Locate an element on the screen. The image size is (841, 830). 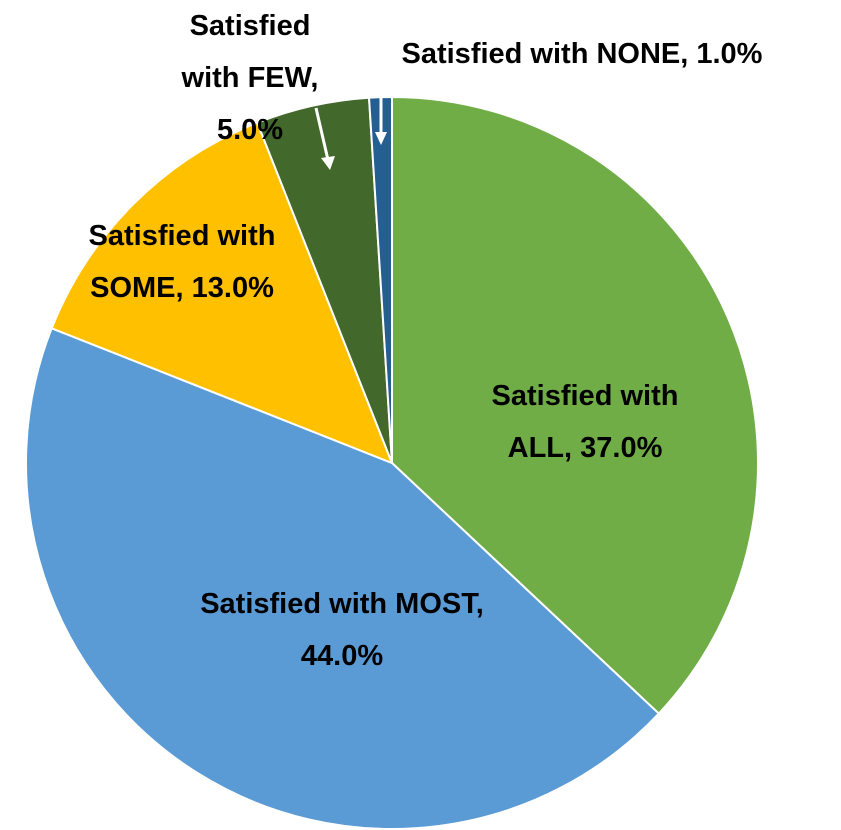
data-label-line: Satisfied with MOST, is located at coordinates (342, 604).